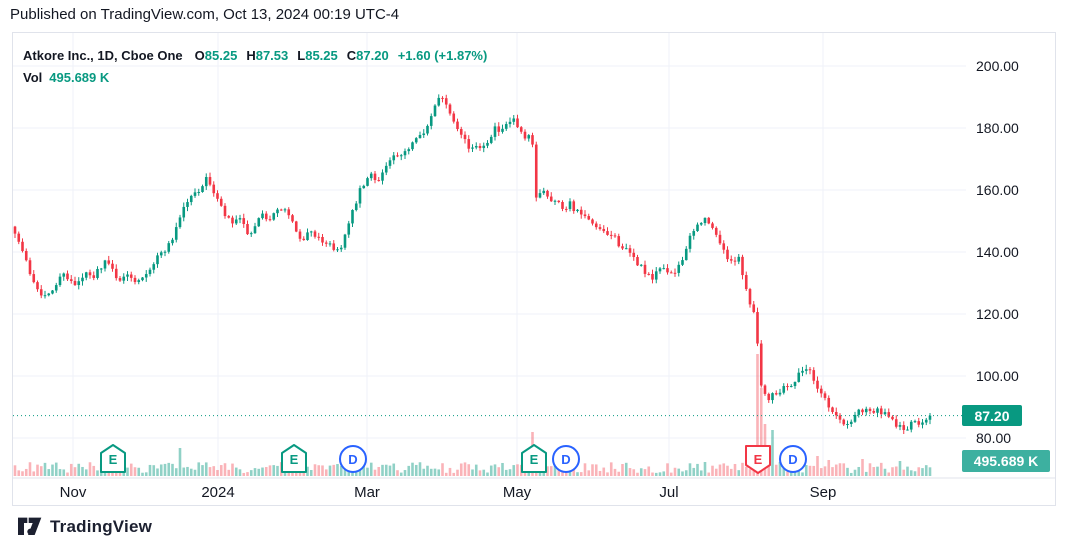  Describe the element at coordinates (218, 492) in the screenshot. I see `x-axis-tick-label: 2024` at that location.